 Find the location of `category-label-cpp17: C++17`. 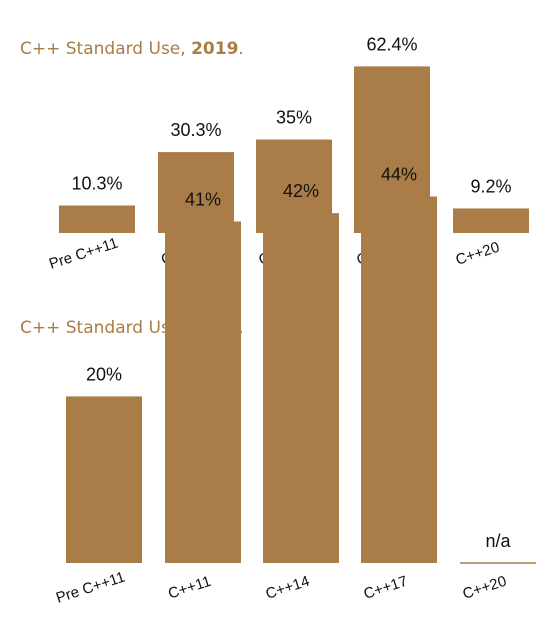

category-label-cpp17: C++17 is located at coordinates (386, 588).